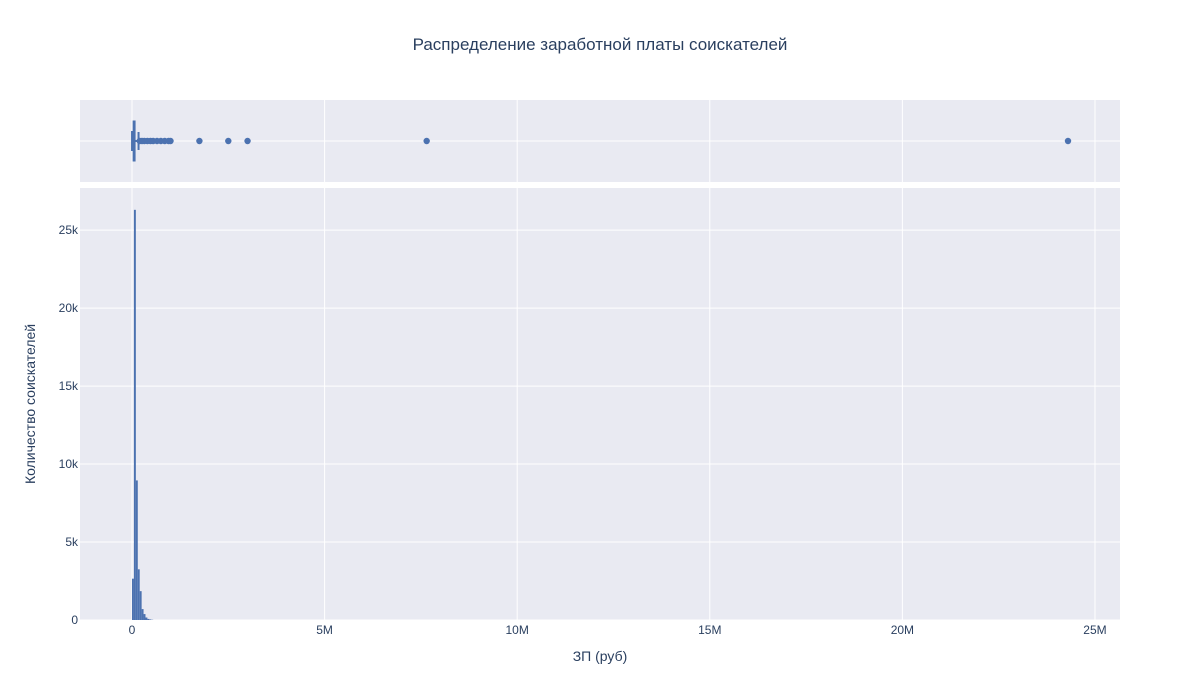  Describe the element at coordinates (74, 620) in the screenshot. I see `y-tick-label: 0` at that location.